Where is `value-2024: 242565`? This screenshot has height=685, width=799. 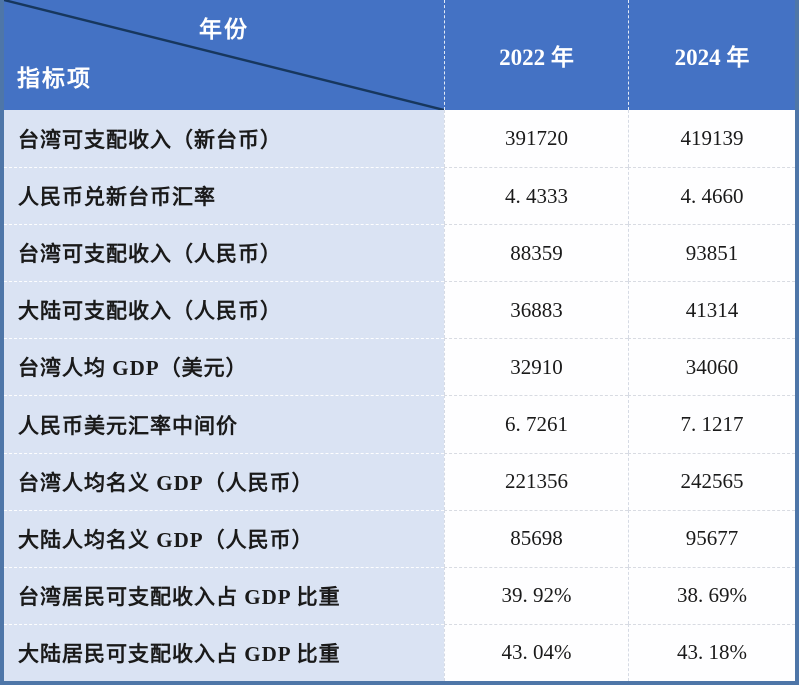
value-2024: 242565 is located at coordinates (711, 481).